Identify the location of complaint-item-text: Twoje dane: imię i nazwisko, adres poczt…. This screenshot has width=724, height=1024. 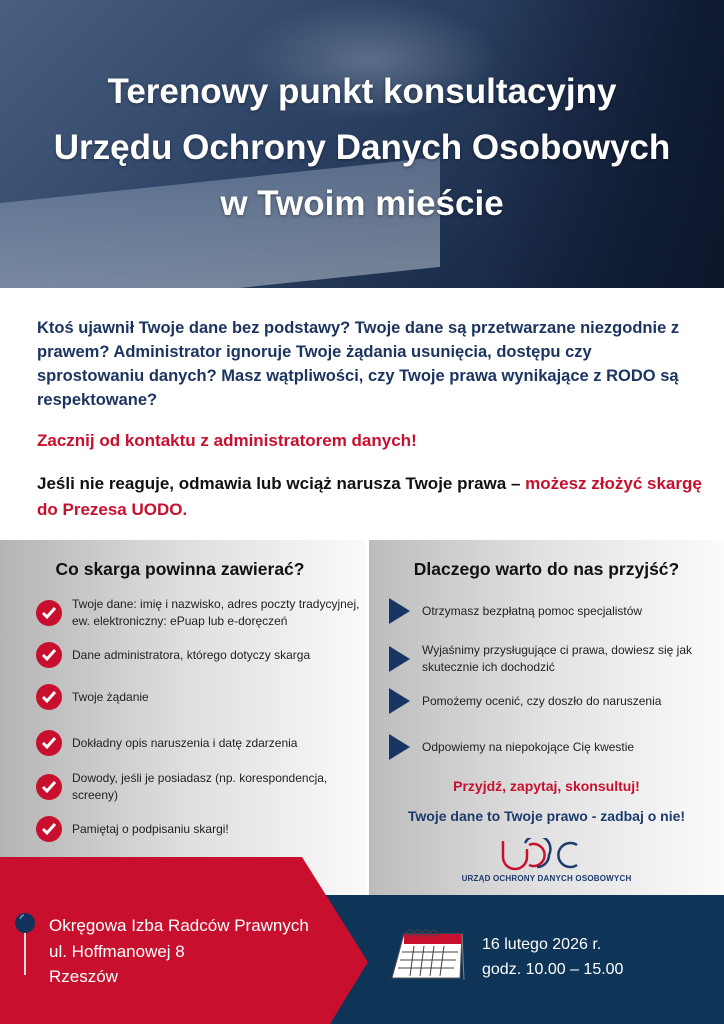
(216, 612).